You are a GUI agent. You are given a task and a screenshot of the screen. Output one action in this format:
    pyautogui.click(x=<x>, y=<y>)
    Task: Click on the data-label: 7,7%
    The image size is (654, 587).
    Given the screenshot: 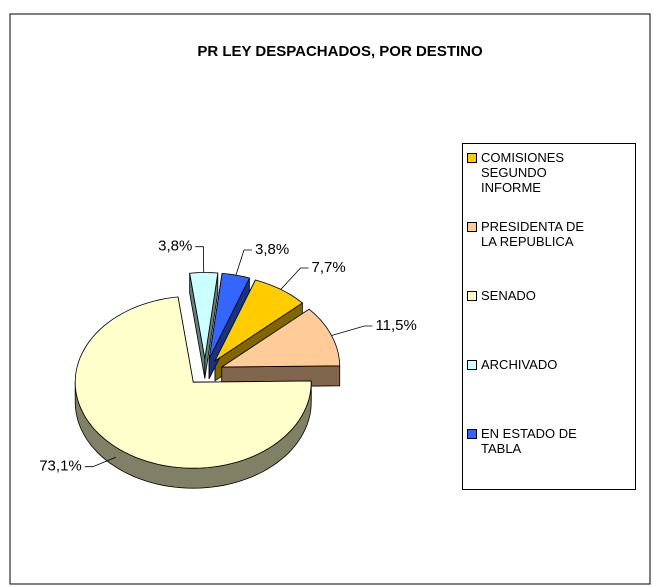 What is the action you would take?
    pyautogui.click(x=329, y=267)
    